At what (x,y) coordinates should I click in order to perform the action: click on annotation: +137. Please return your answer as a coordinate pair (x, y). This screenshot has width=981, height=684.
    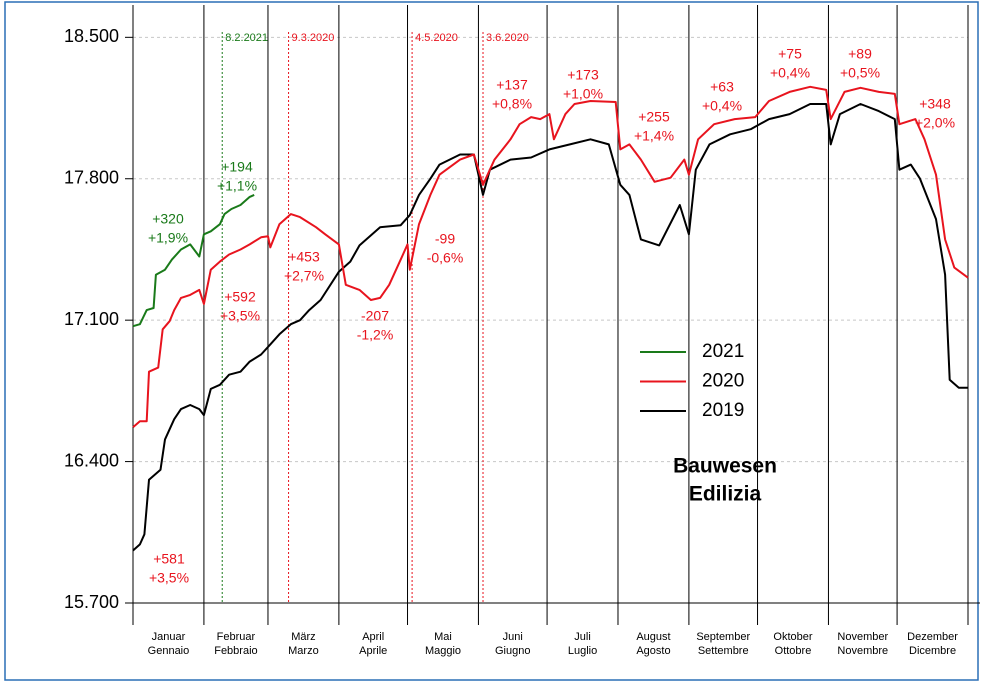
    Looking at the image, I should click on (512, 85).